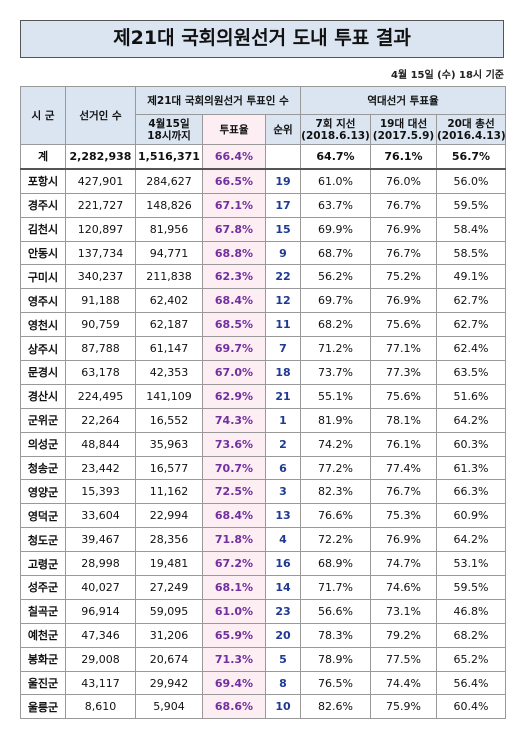 The height and width of the screenshot is (747, 524). What do you see at coordinates (283, 683) in the screenshot?
I see `table-cell: 8` at bounding box center [283, 683].